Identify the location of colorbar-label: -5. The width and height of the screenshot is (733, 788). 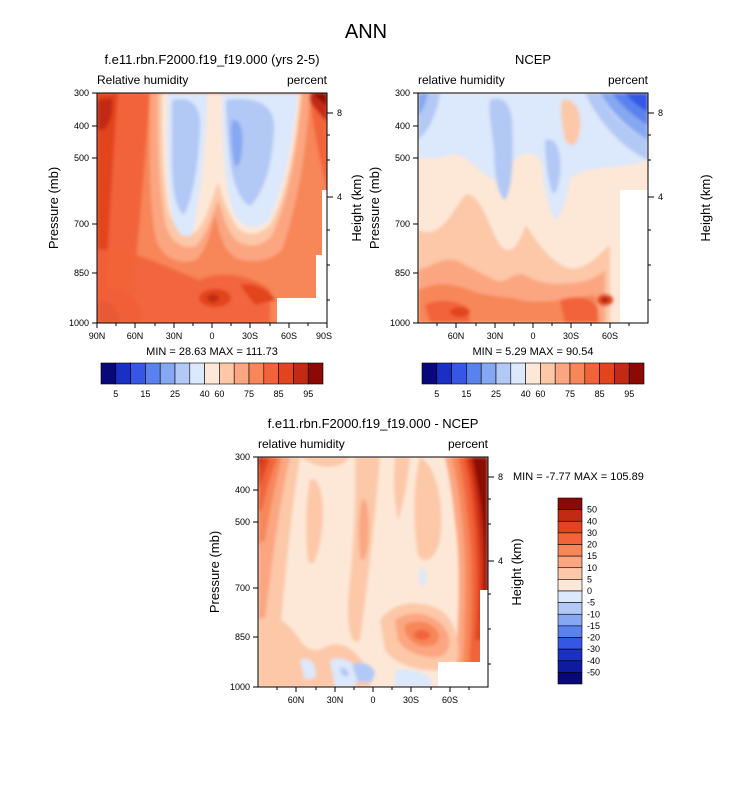
(591, 603).